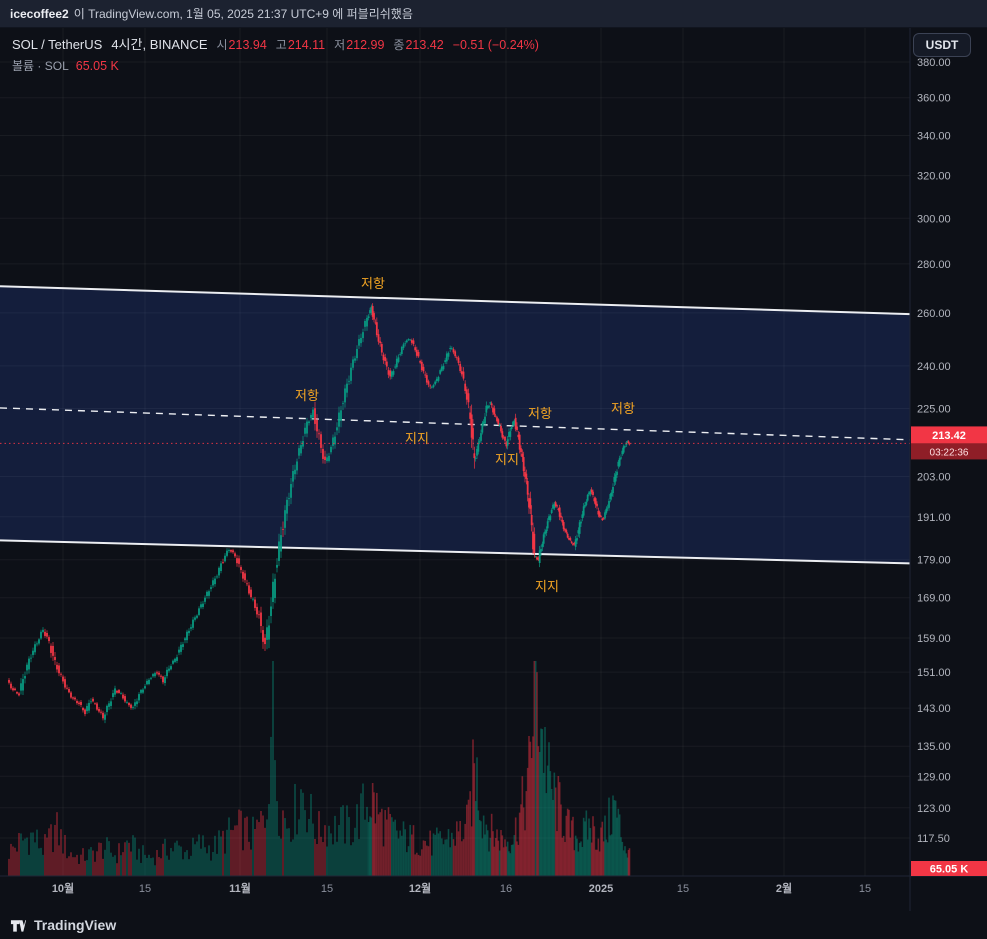 The image size is (987, 939). What do you see at coordinates (934, 709) in the screenshot?
I see `svg-text: 143.00` at bounding box center [934, 709].